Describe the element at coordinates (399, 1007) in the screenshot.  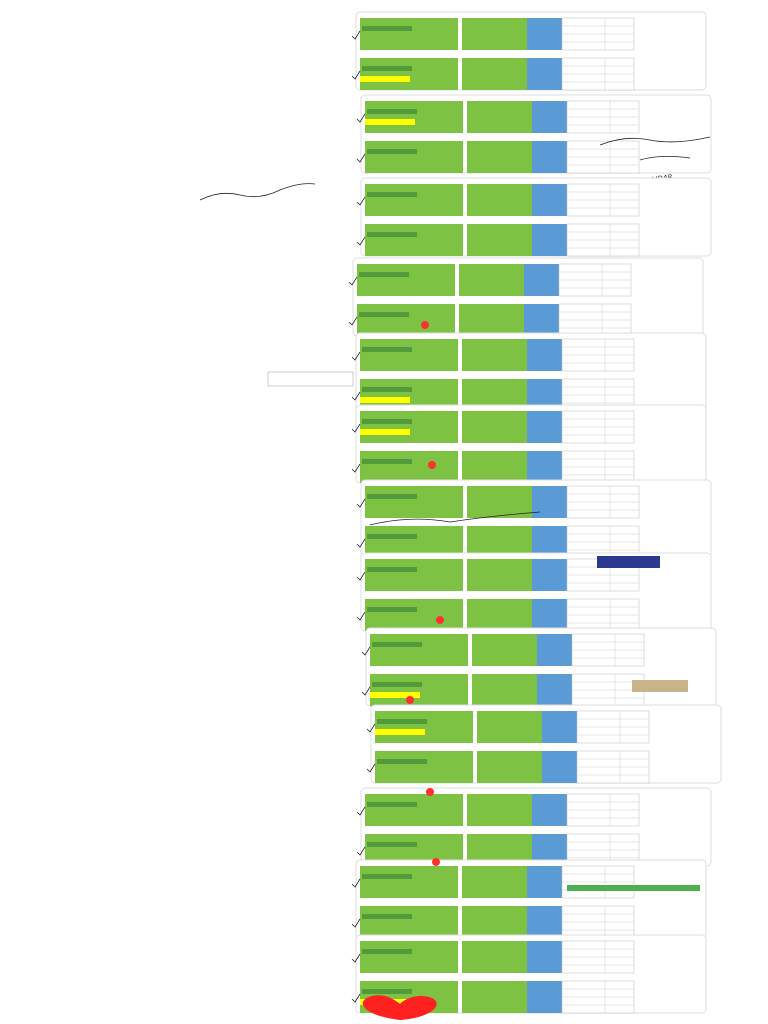
I see `red-heart` at that location.